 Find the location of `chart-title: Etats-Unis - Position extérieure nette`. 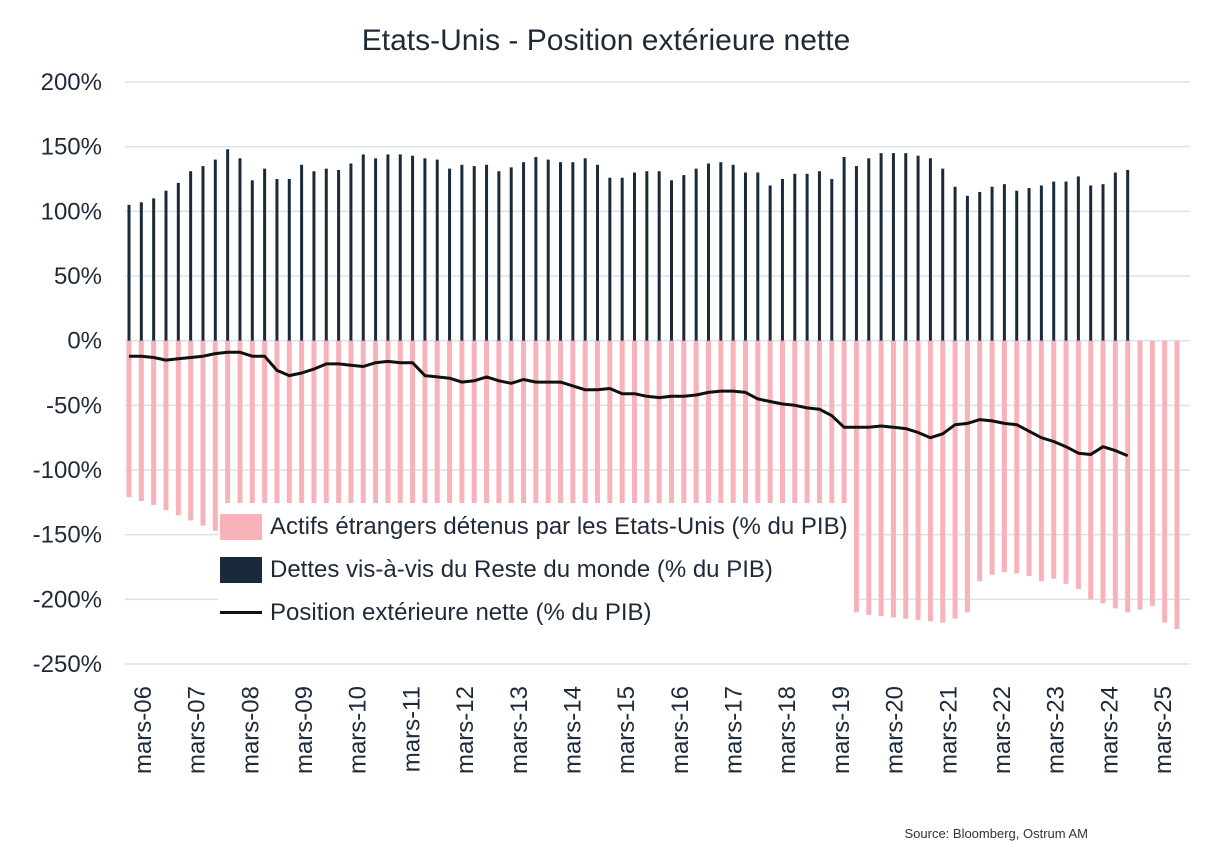

chart-title: Etats-Unis - Position extérieure nette is located at coordinates (606, 40).